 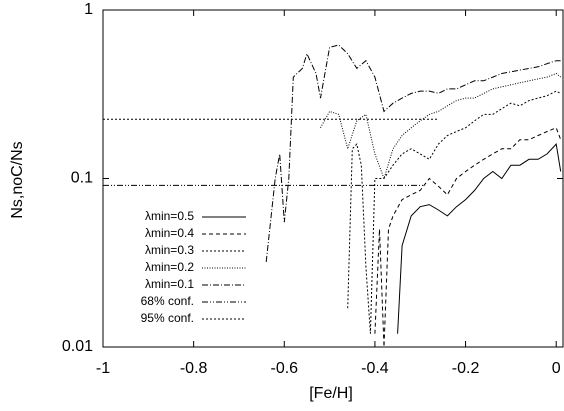 What do you see at coordinates (556, 368) in the screenshot?
I see `x-tick-label: 0` at bounding box center [556, 368].